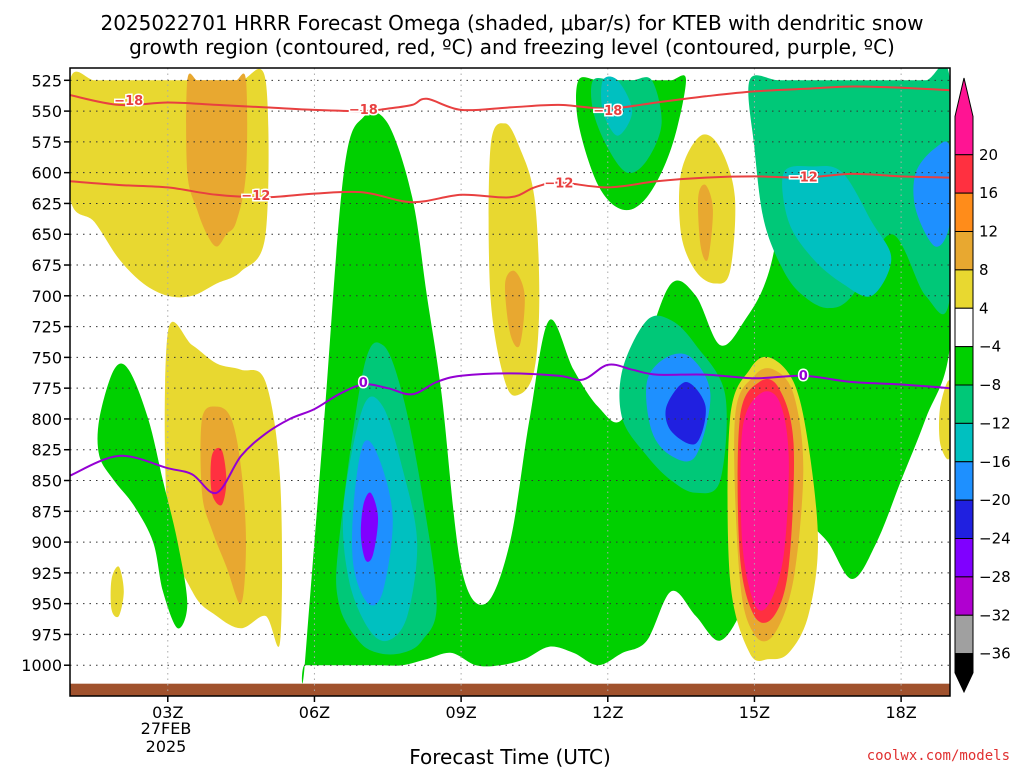 The width and height of the screenshot is (1024, 768). What do you see at coordinates (46, 234) in the screenshot?
I see `y-tick-label-650: 650` at bounding box center [46, 234].